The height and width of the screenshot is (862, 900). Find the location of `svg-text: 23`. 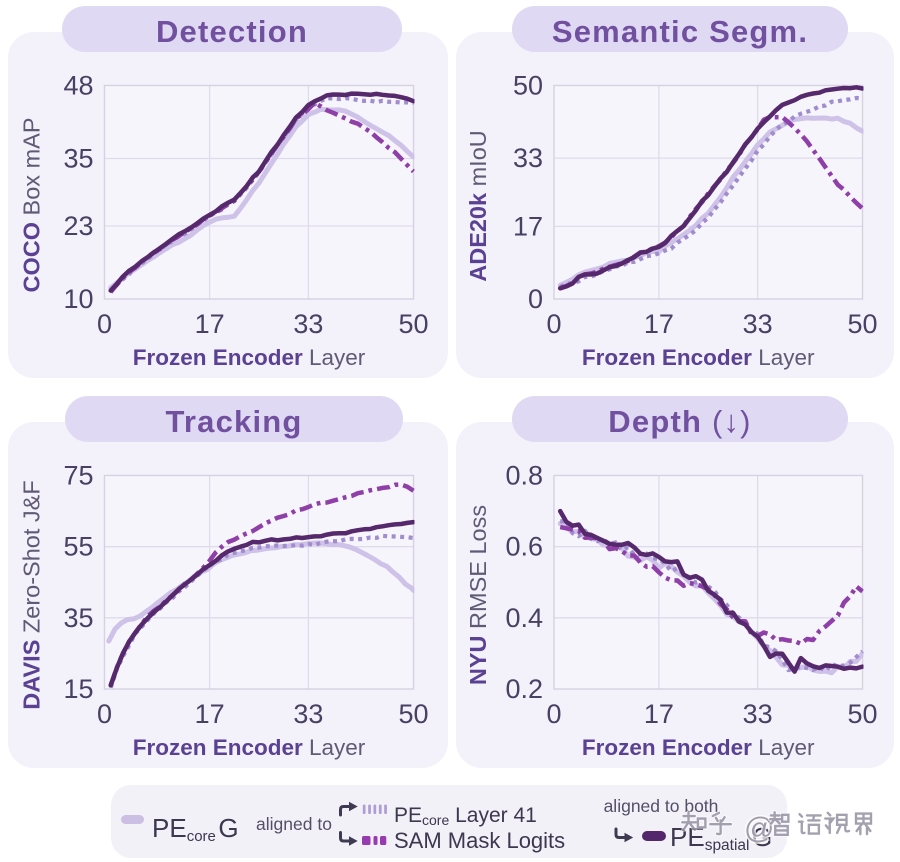

svg-text: 23 is located at coordinates (78, 226).